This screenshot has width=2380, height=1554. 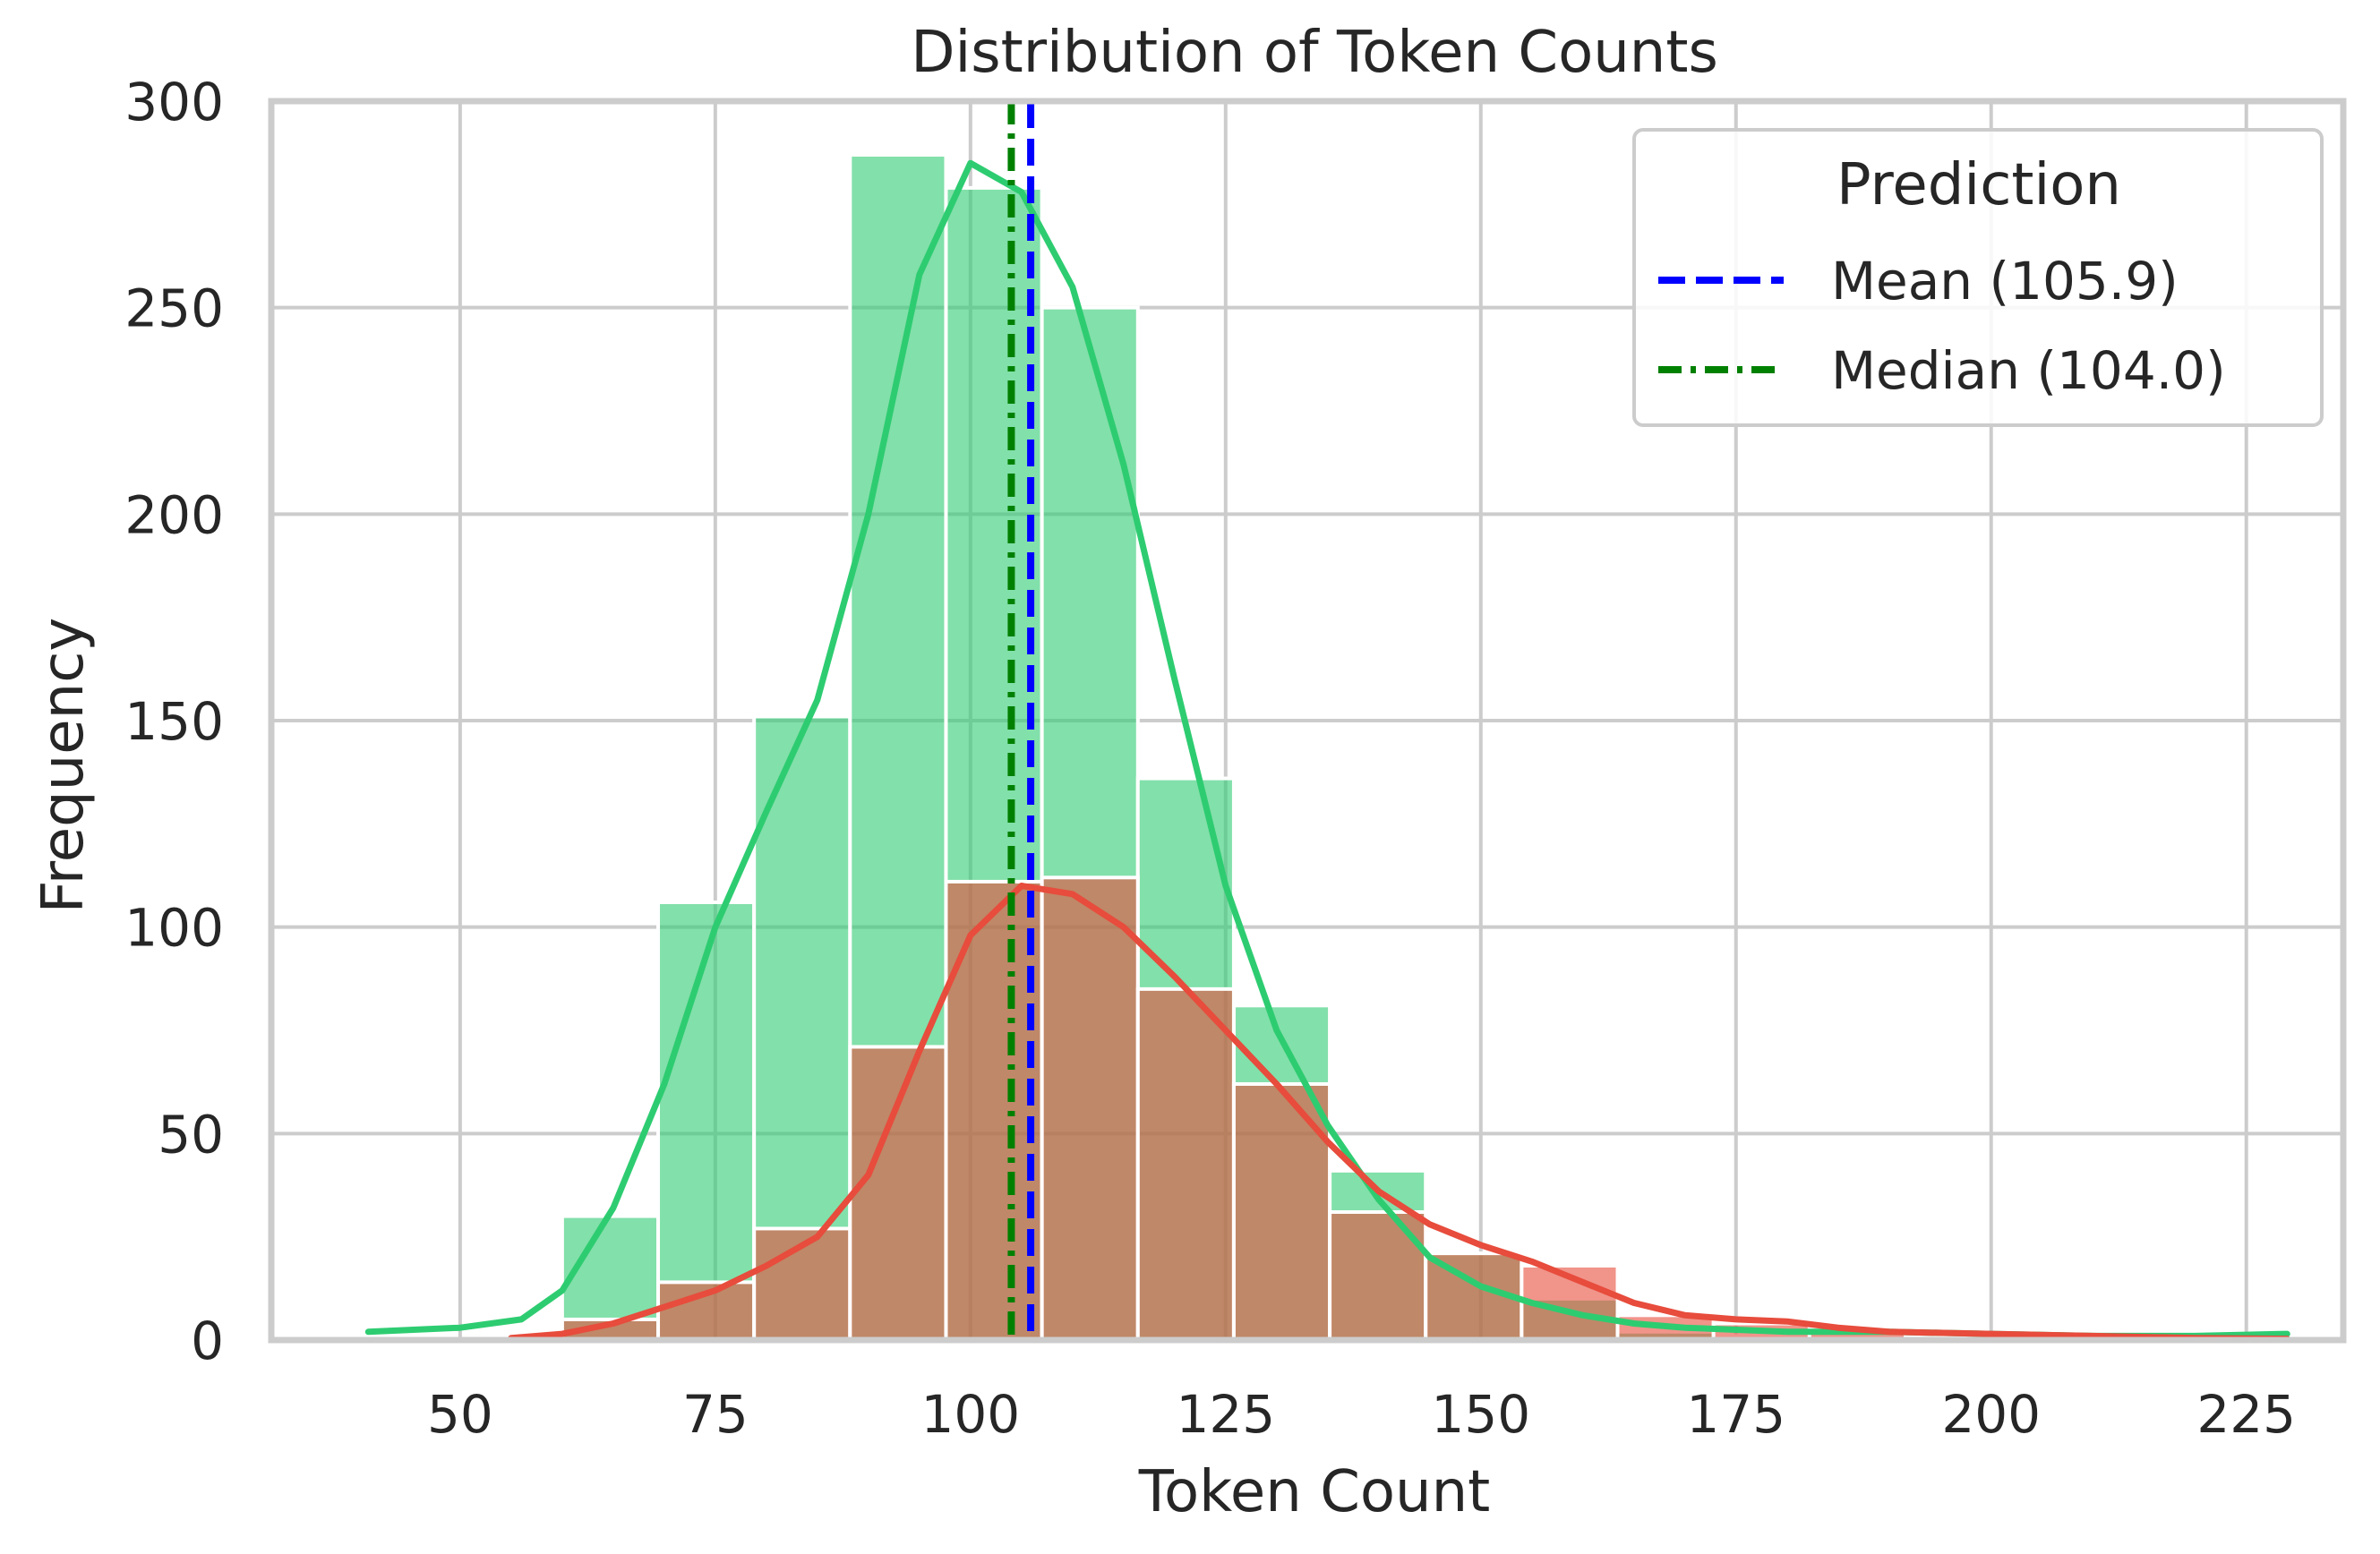 I want to click on legend-mean-label: Mean (105.9), so click(x=2005, y=281).